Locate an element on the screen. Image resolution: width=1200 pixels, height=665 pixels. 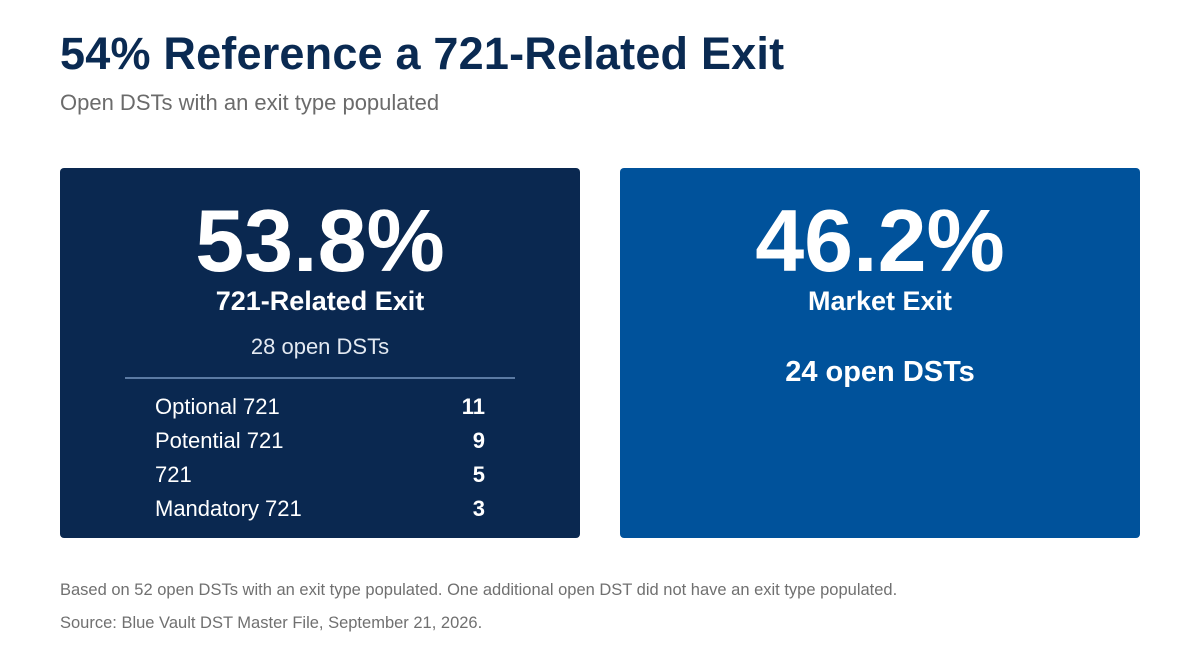
page-subtitle: Open DSTs with an exit type populated is located at coordinates (250, 102).